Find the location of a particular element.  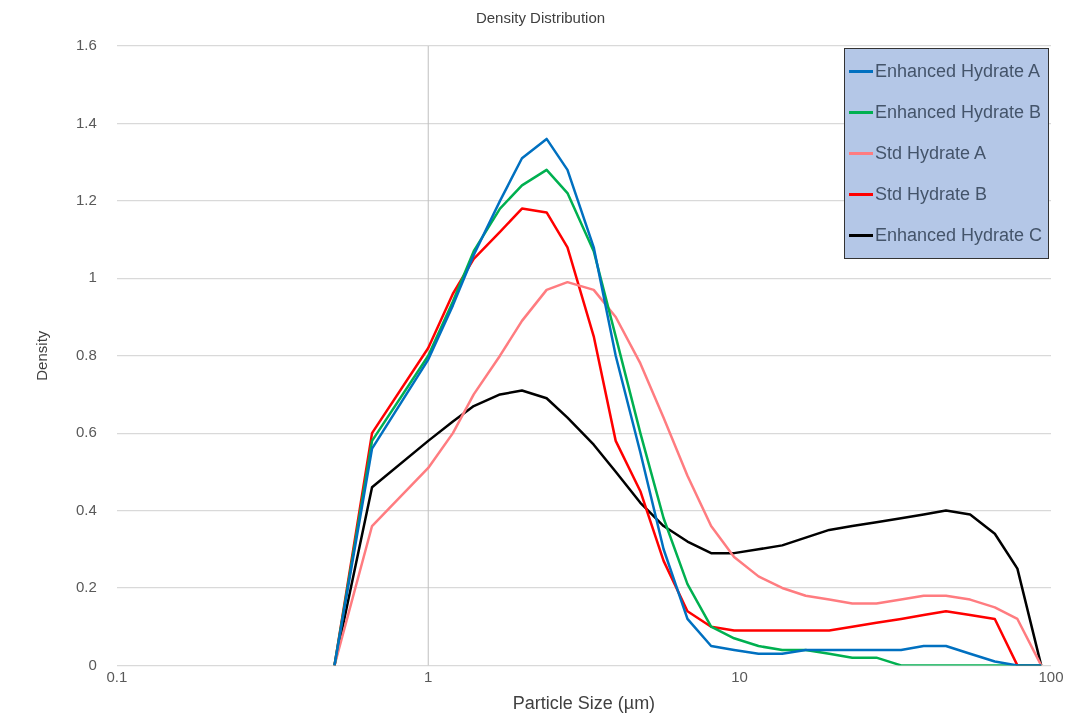

legend-label: Enhanced Hydrate B is located at coordinates (958, 112).